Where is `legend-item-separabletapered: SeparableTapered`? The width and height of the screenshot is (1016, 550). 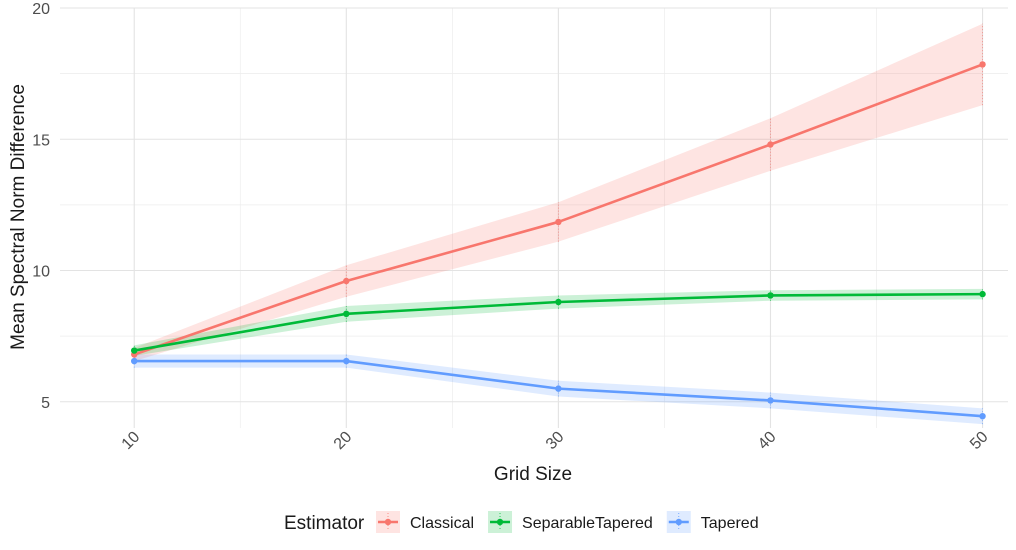 legend-item-separabletapered: SeparableTapered is located at coordinates (570, 522).